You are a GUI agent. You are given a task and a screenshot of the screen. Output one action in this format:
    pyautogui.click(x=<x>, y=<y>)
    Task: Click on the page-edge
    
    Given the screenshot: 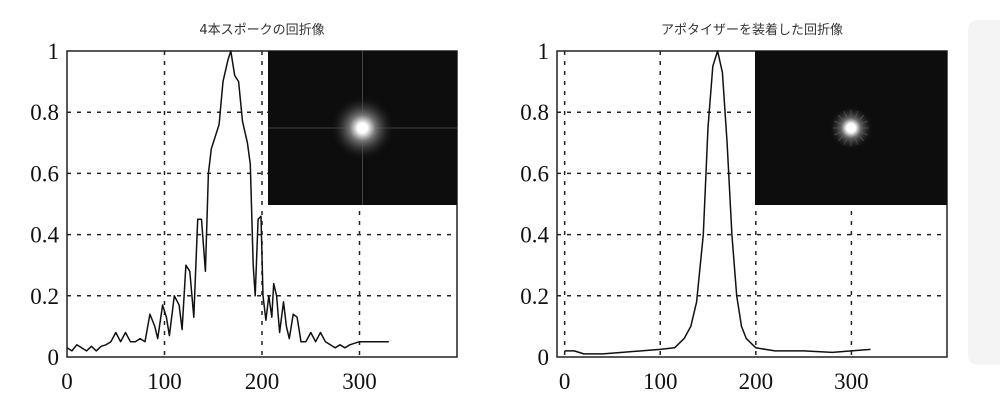 What is the action you would take?
    pyautogui.click(x=984, y=192)
    